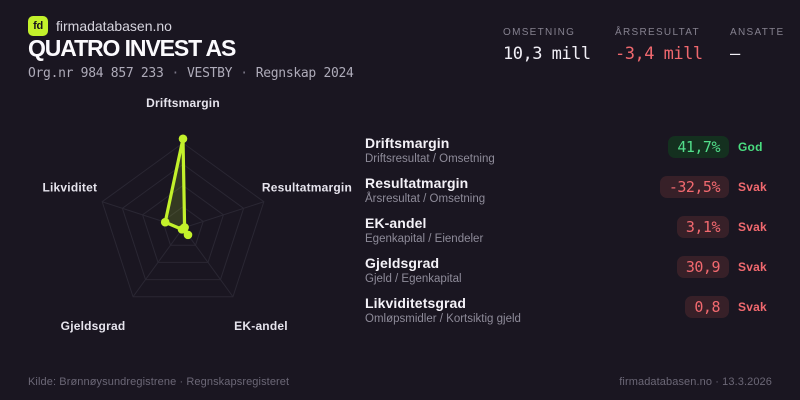 Image resolution: width=800 pixels, height=400 pixels. Describe the element at coordinates (38, 26) in the screenshot. I see `fd-logo-icon: fd` at that location.